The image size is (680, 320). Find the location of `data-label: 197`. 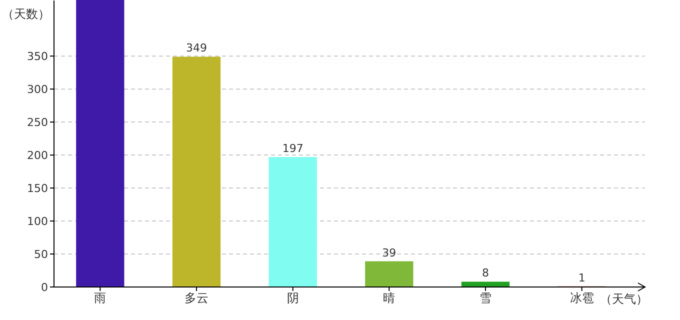

data-label: 197 is located at coordinates (293, 149).